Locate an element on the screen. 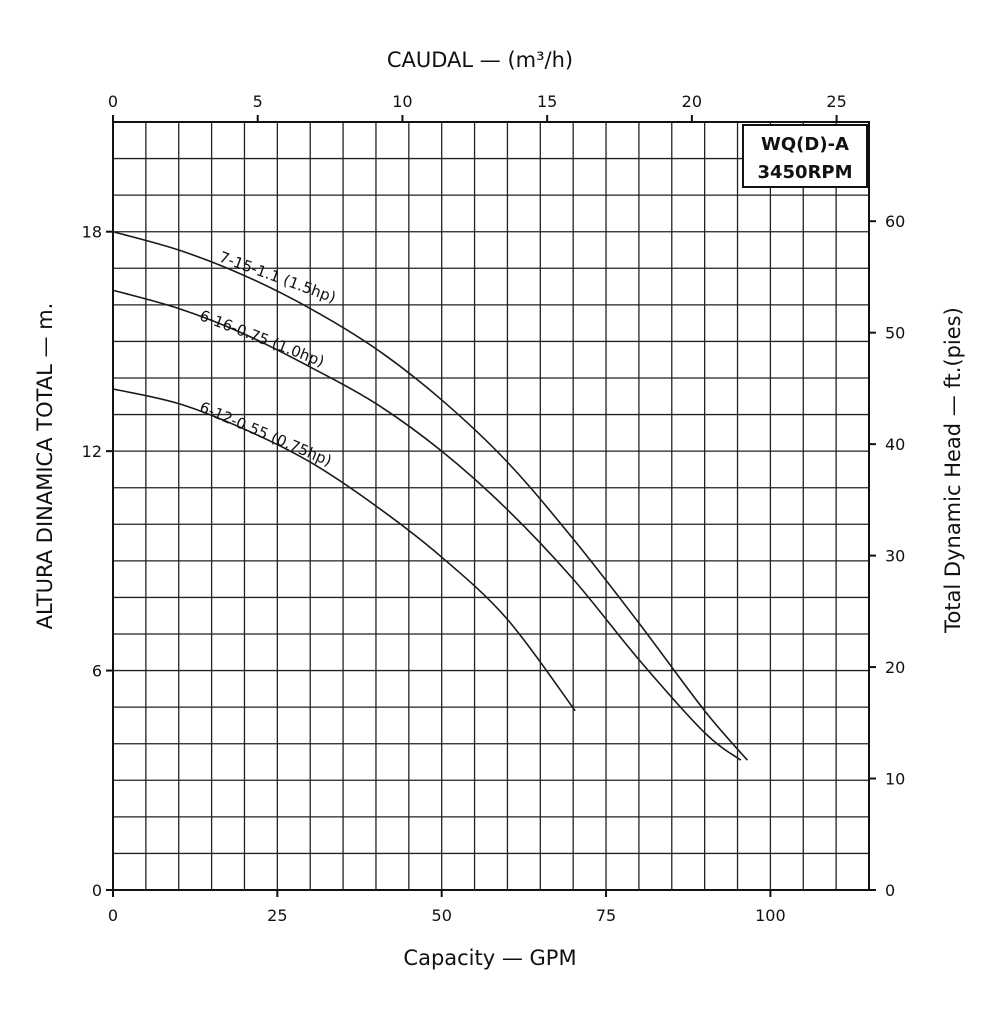  x-top-tick-label: 0 is located at coordinates (113, 101).